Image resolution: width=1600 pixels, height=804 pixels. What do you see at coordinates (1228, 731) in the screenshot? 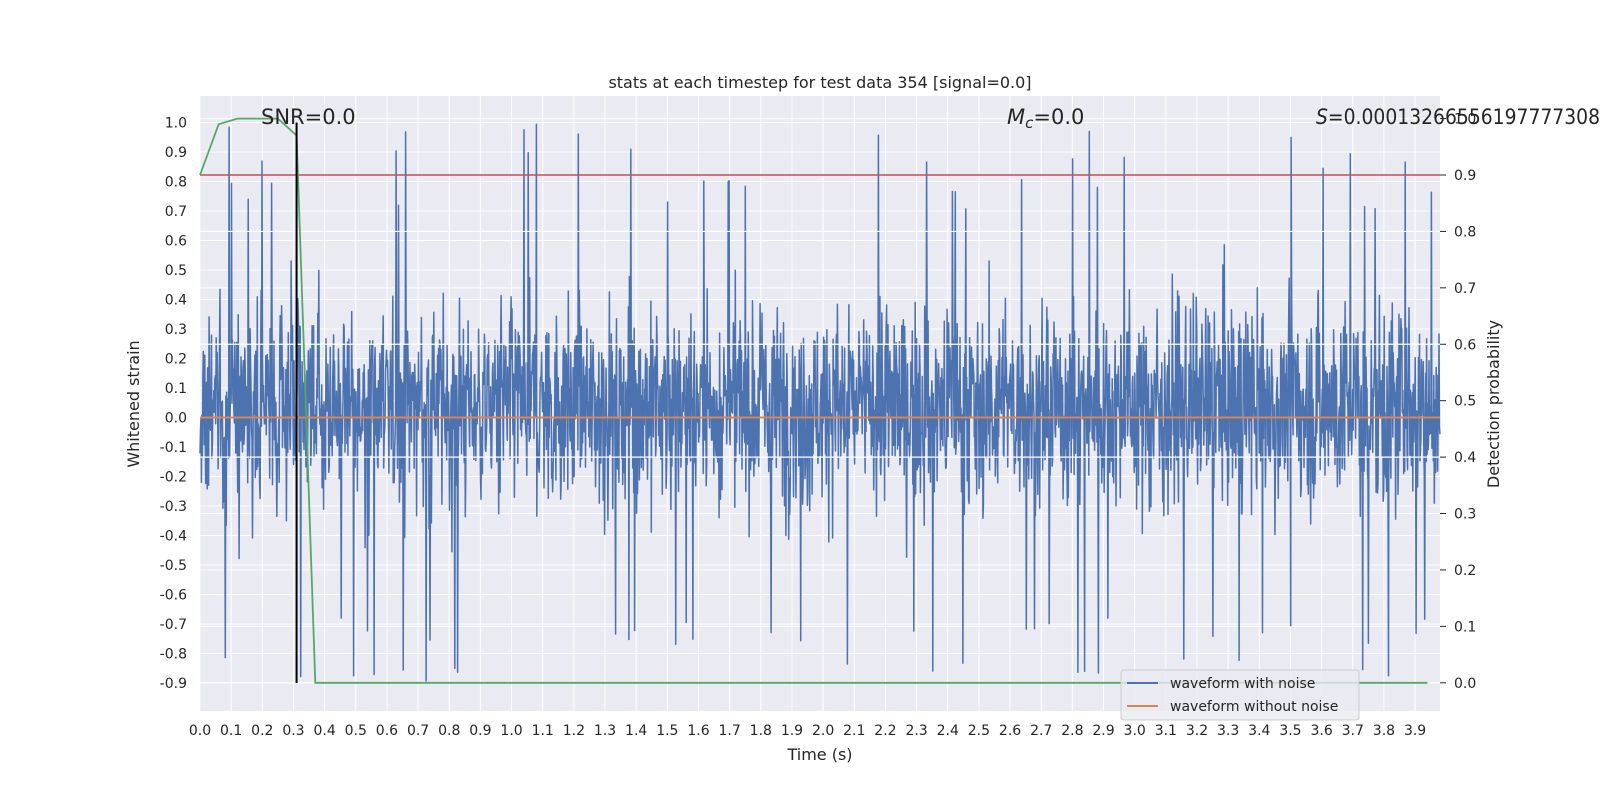
I see `x-tick-label: 3.3` at bounding box center [1228, 731].